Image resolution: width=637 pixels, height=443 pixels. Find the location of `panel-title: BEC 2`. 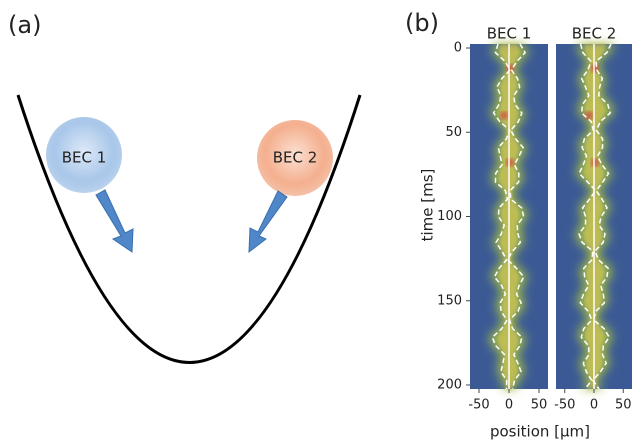

panel-title: BEC 2 is located at coordinates (594, 34).